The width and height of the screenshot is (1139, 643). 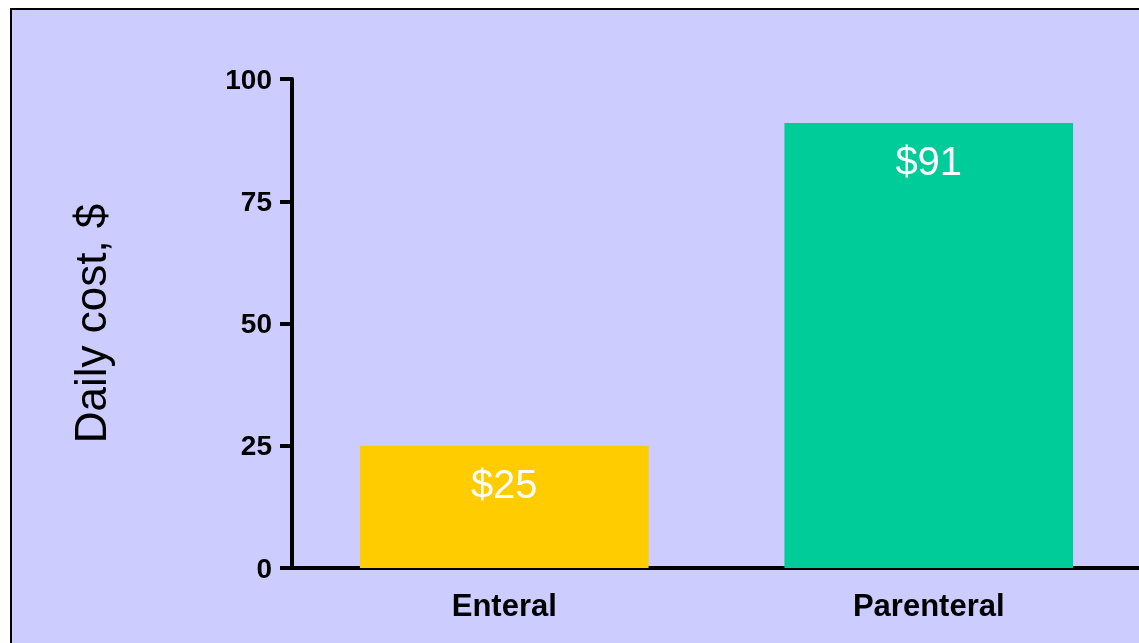 What do you see at coordinates (264, 568) in the screenshot?
I see `y-tick-label: 0` at bounding box center [264, 568].